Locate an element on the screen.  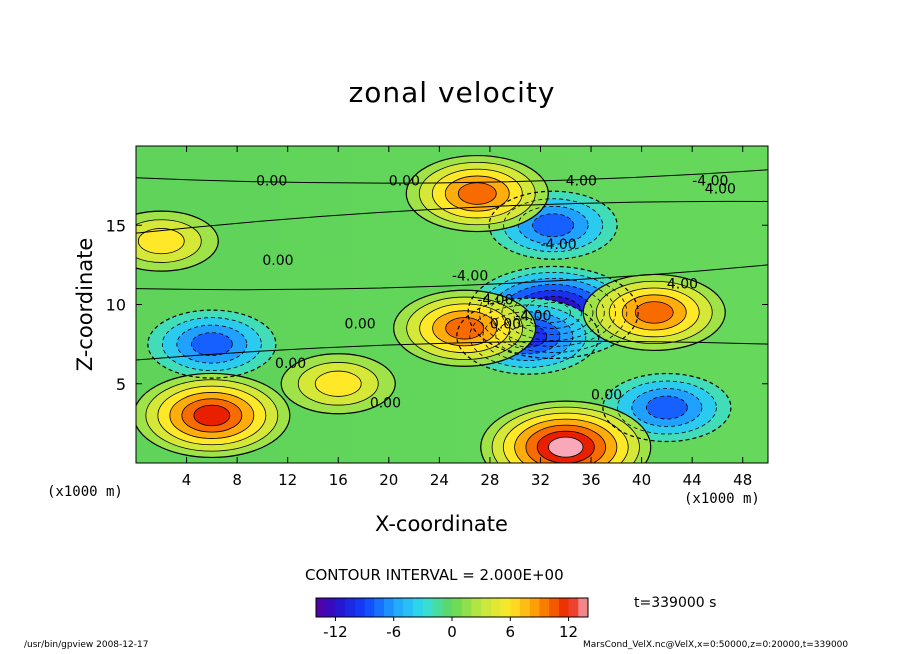
x-tick-label: 44 is located at coordinates (692, 480).